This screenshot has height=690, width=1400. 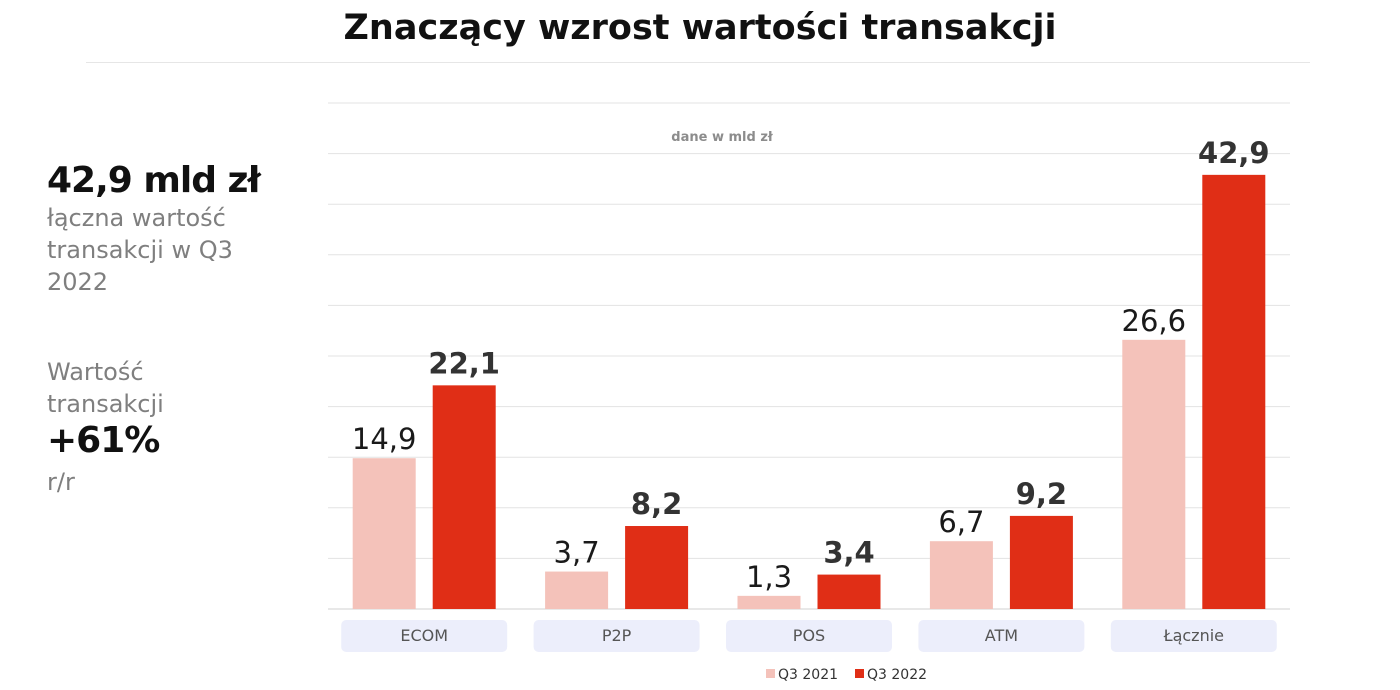 I want to click on page-title: Znaczący wzrost wartości transakcji, so click(x=700, y=28).